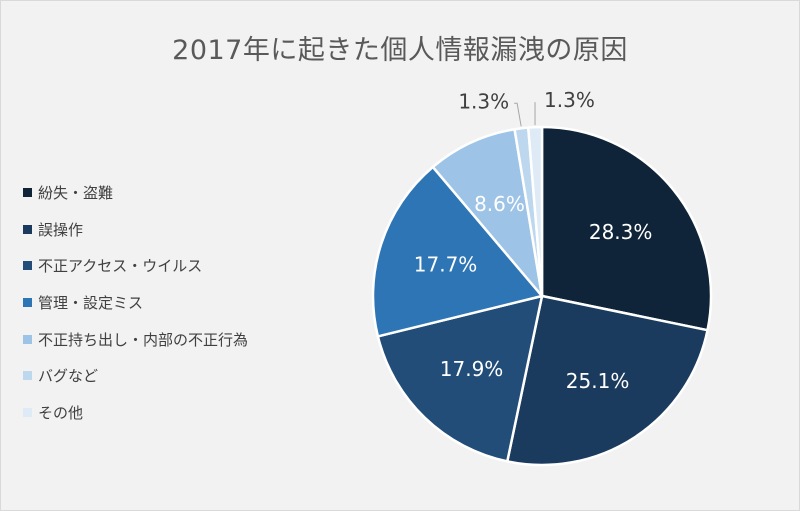  Describe the element at coordinates (61, 412) in the screenshot. I see `legend-label: その他` at that location.